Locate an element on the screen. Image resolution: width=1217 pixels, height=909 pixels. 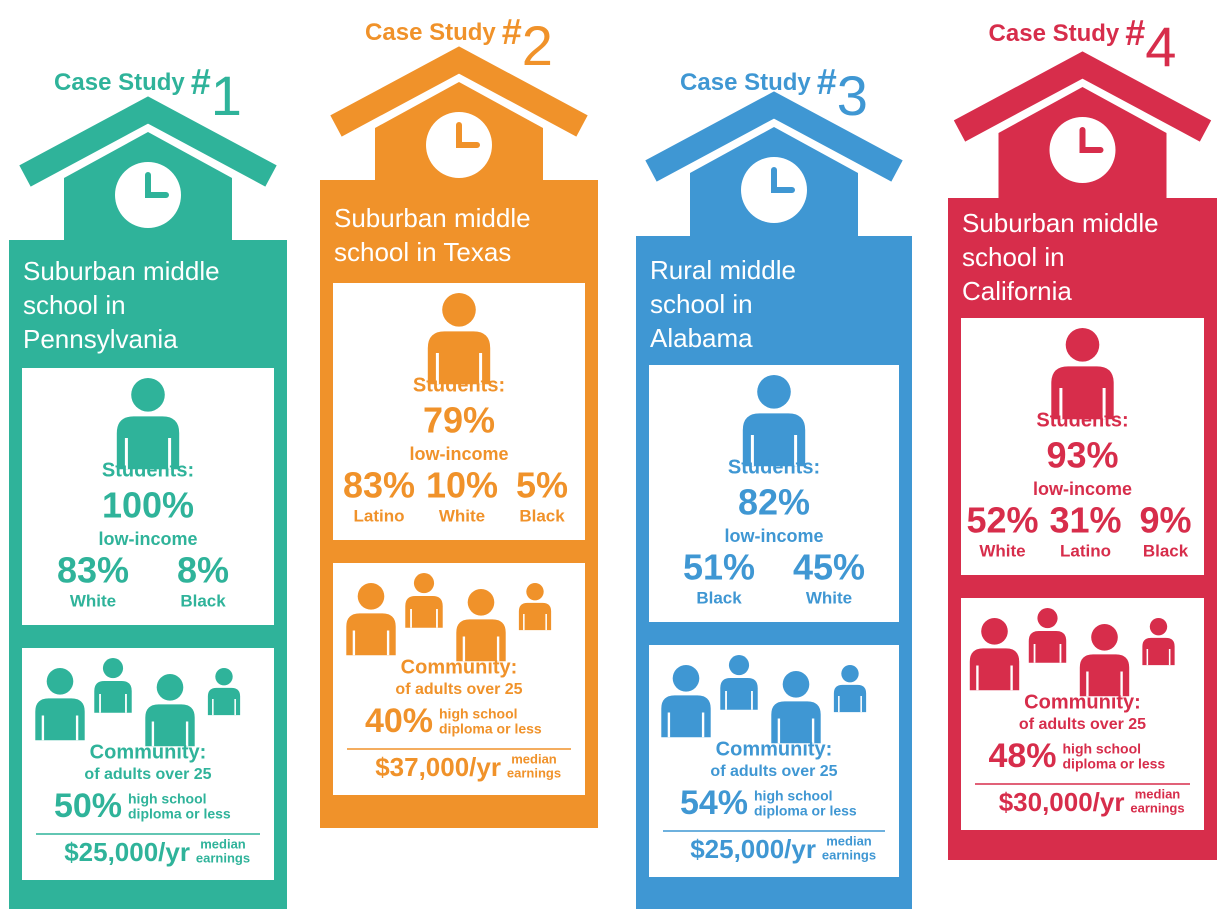
earnings-label: median is located at coordinates (534, 758).